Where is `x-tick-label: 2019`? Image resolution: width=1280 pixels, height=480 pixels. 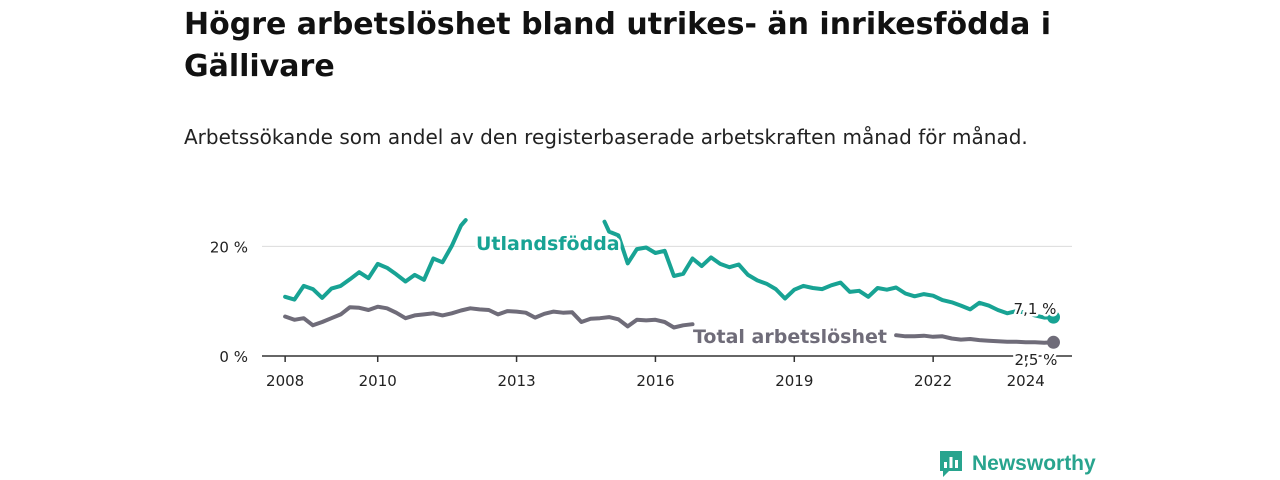
x-tick-label: 2019 is located at coordinates (794, 381).